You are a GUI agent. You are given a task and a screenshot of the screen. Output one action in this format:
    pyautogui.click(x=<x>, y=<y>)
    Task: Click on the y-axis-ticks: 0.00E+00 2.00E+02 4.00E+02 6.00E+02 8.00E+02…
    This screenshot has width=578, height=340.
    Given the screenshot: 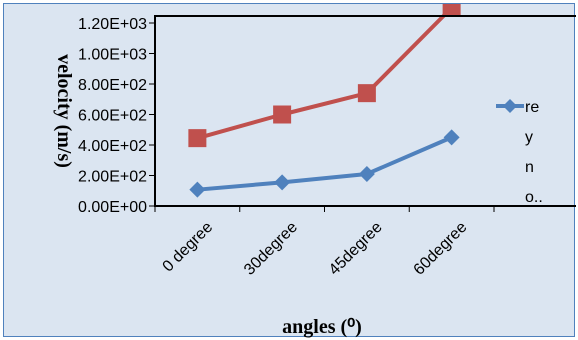 What is the action you would take?
    pyautogui.click(x=116, y=116)
    